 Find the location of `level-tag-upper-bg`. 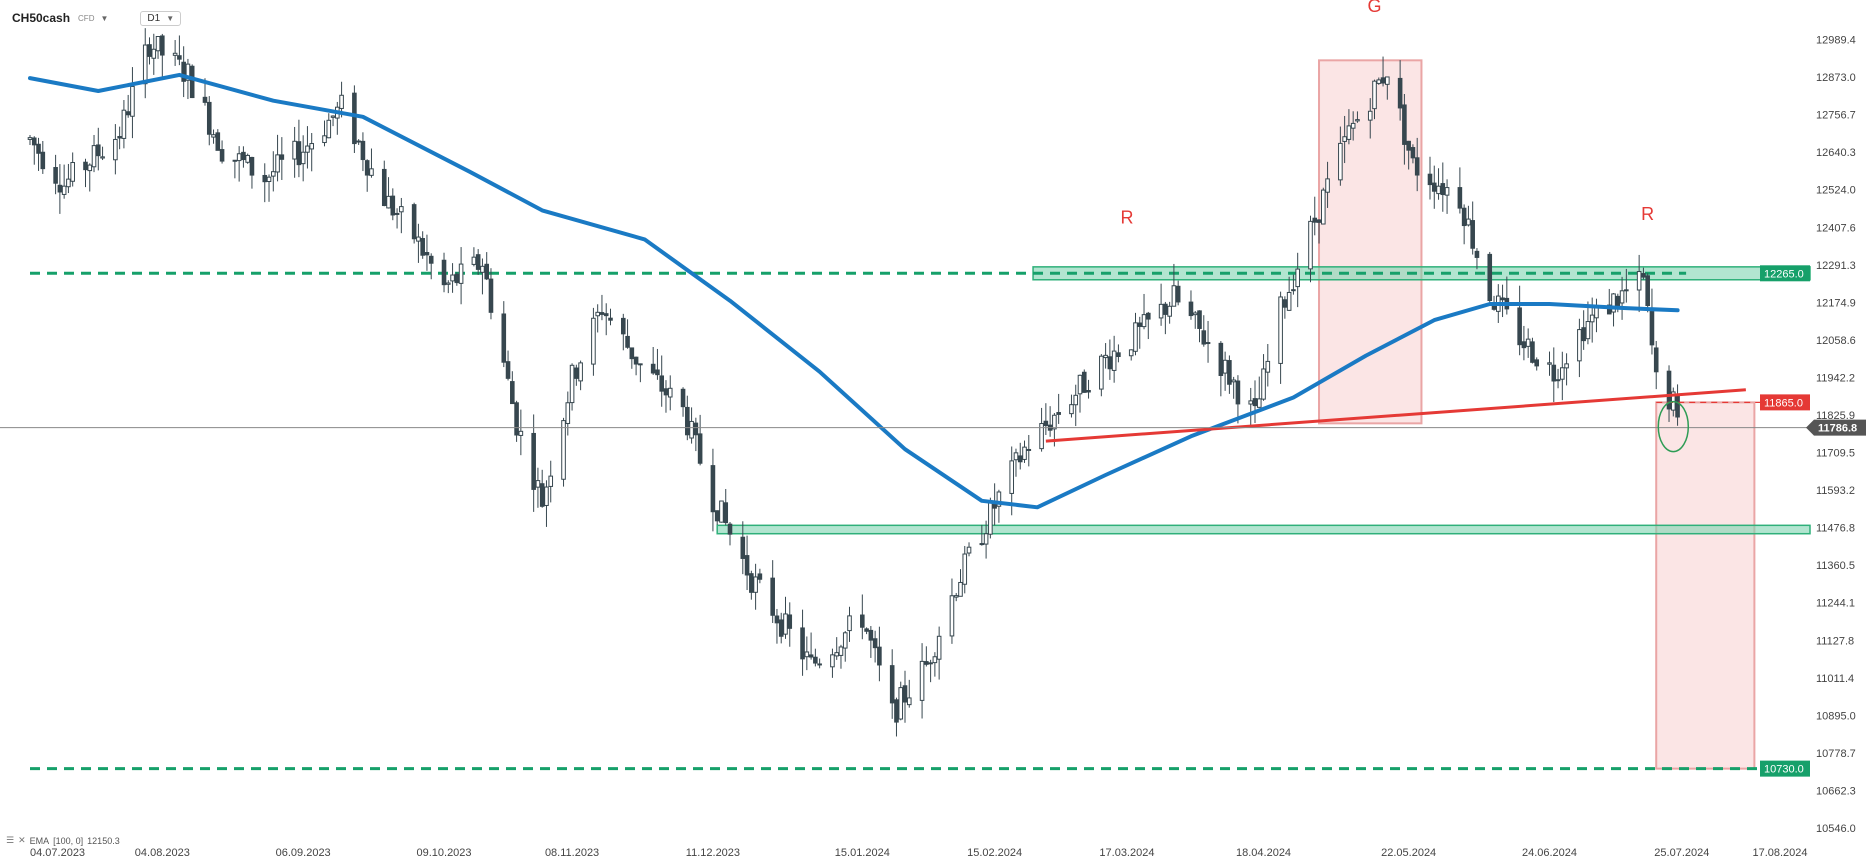

level-tag-upper-bg is located at coordinates (1785, 273).